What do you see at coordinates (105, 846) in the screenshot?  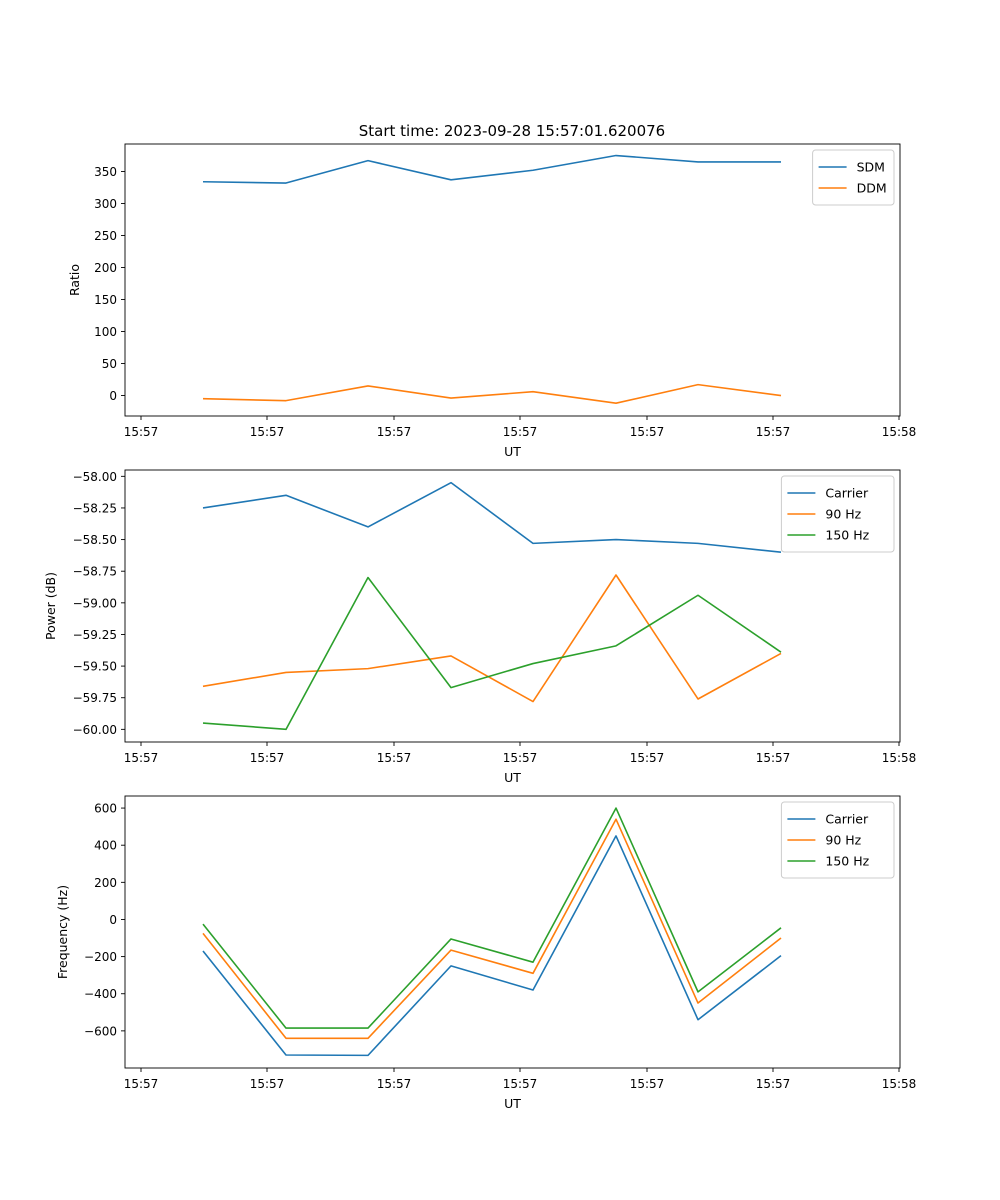 I see `y-tick-label: 400` at bounding box center [105, 846].